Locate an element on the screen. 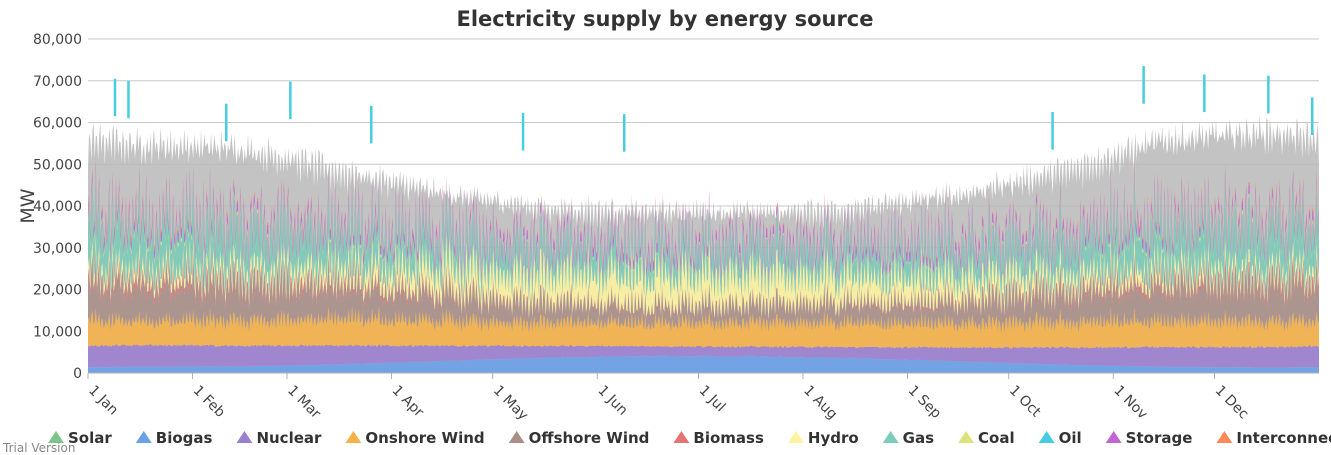  x-tick-label: 1 Feb is located at coordinates (209, 402).